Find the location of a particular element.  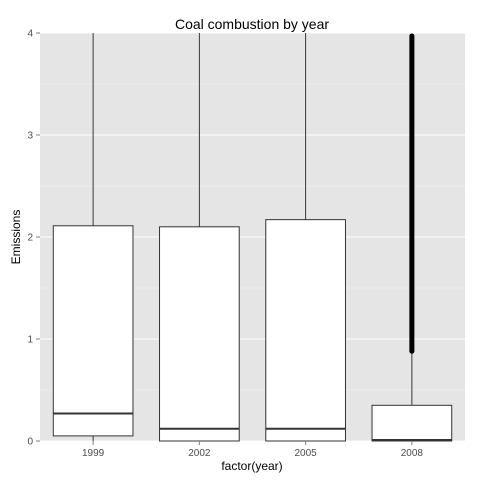

y-tick-label: 0 is located at coordinates (30, 442).